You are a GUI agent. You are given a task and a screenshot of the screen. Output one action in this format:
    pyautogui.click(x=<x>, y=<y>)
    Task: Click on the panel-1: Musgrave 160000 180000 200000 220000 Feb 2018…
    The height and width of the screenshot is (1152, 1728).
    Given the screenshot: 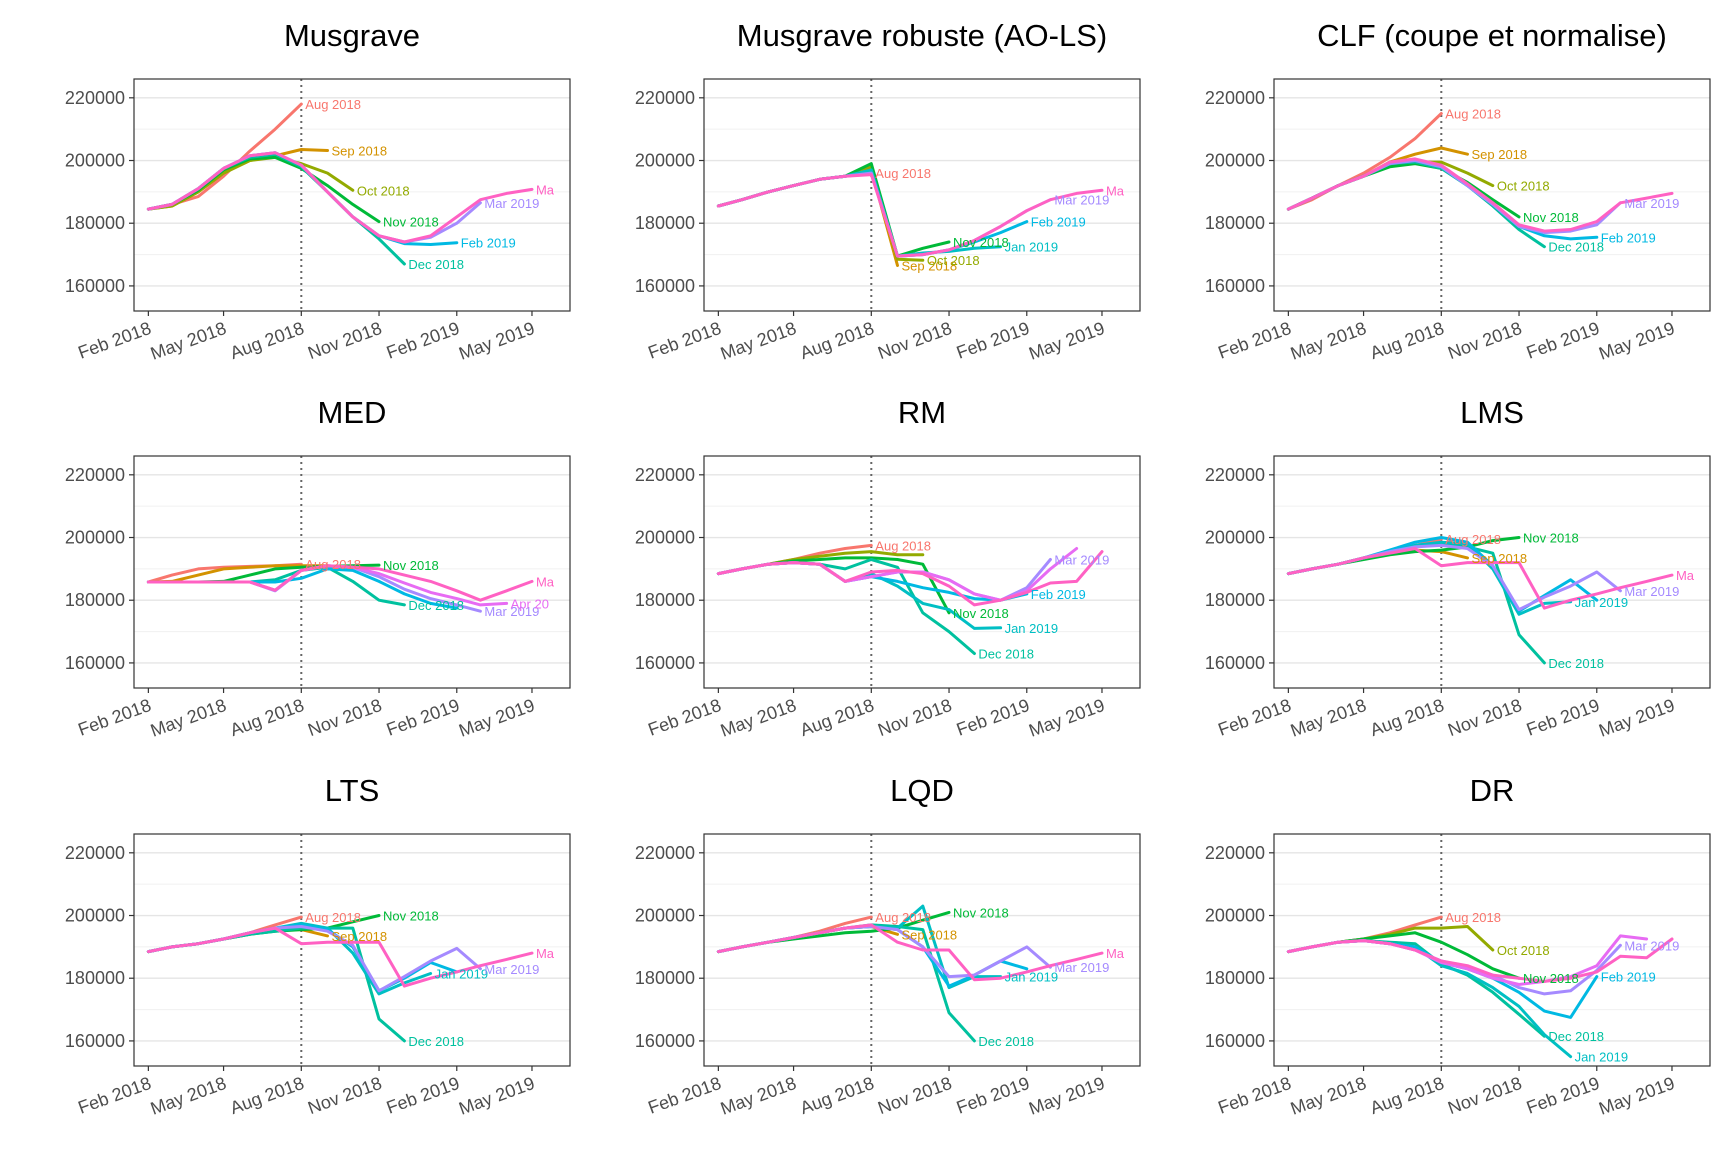 What is the action you would take?
    pyautogui.click(x=318, y=191)
    